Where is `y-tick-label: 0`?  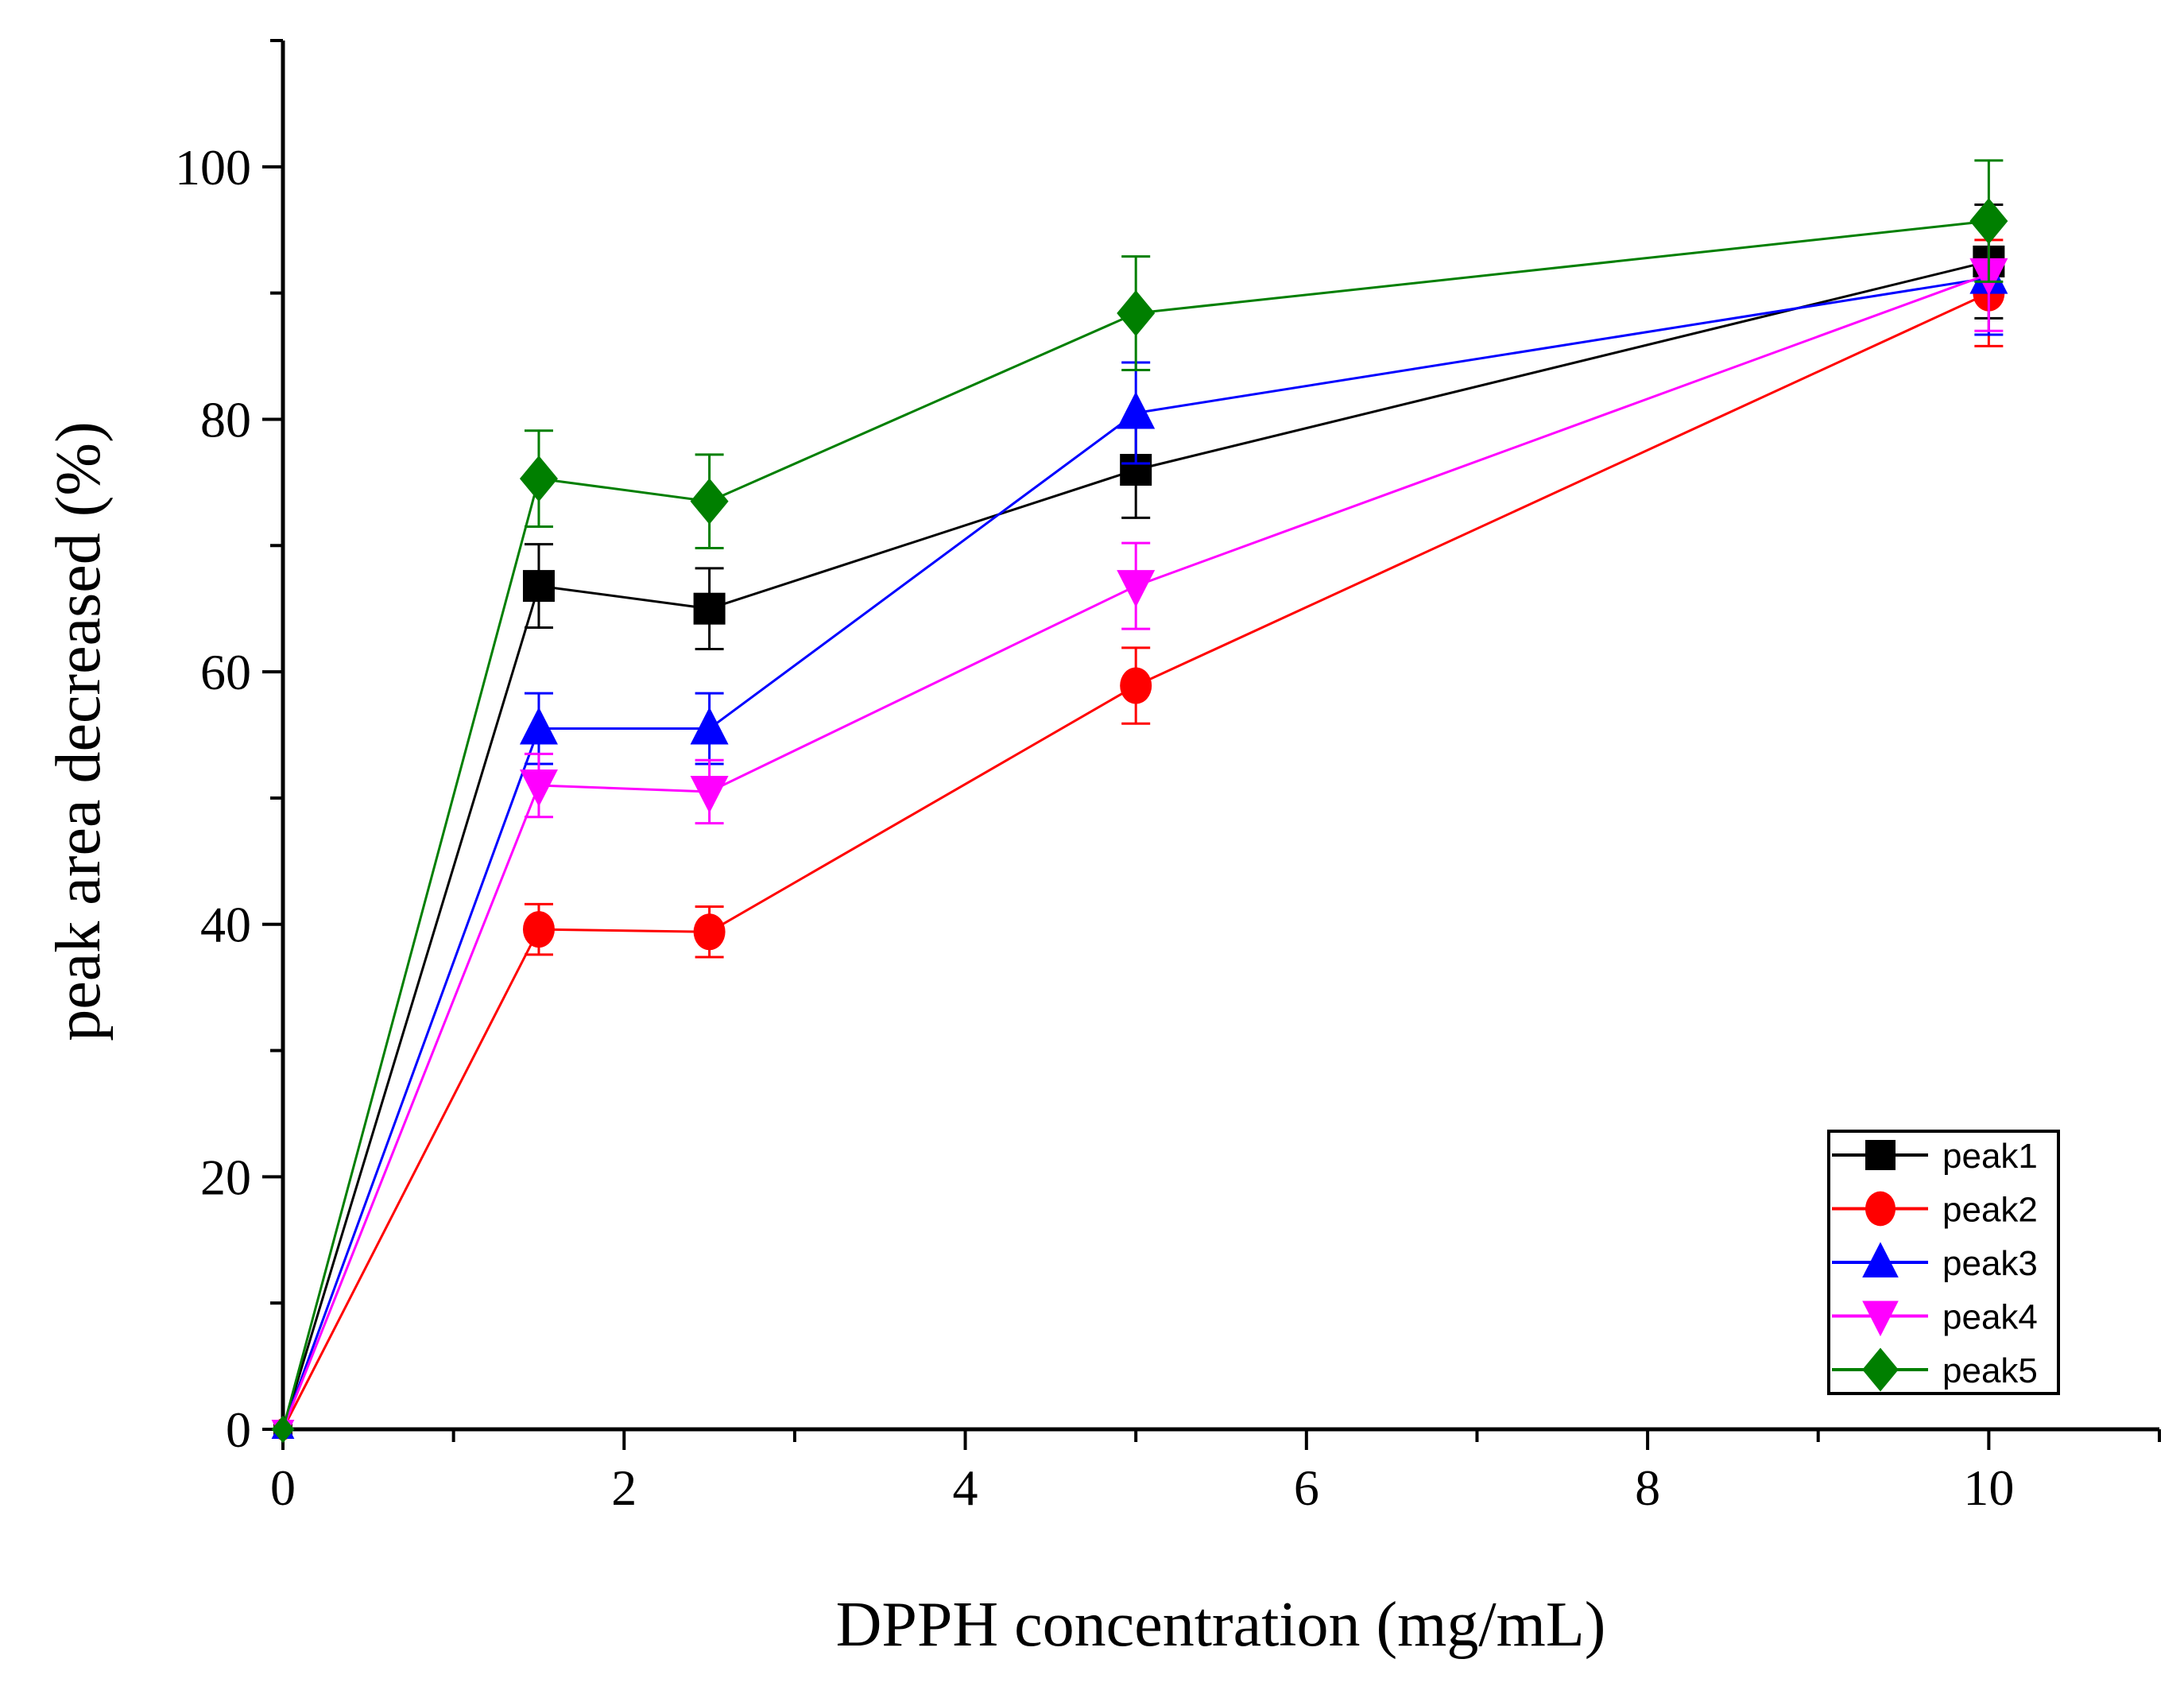 y-tick-label: 0 is located at coordinates (238, 1429).